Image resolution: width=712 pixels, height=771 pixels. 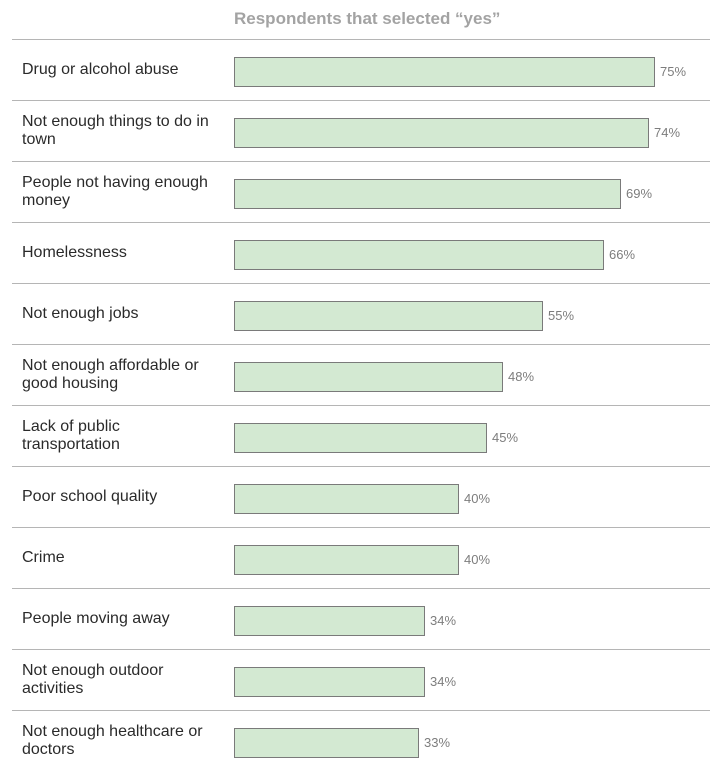 I want to click on category-label: Not enough things to do in town, so click(x=115, y=130).